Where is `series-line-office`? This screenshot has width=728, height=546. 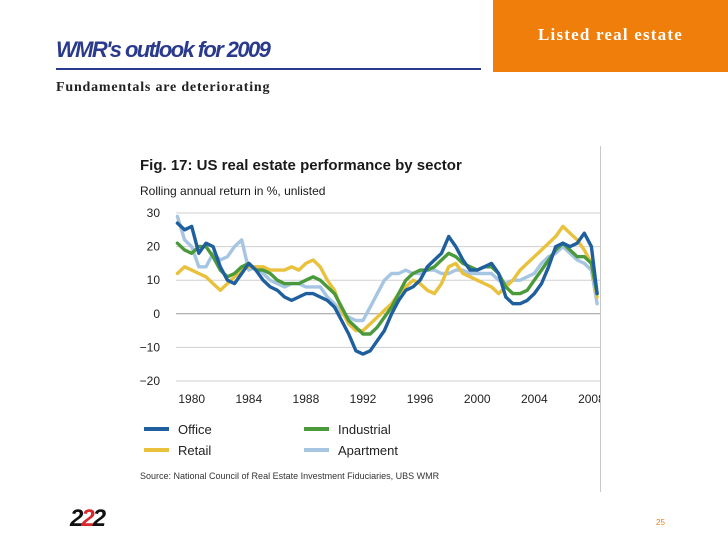
series-line-office is located at coordinates (387, 288).